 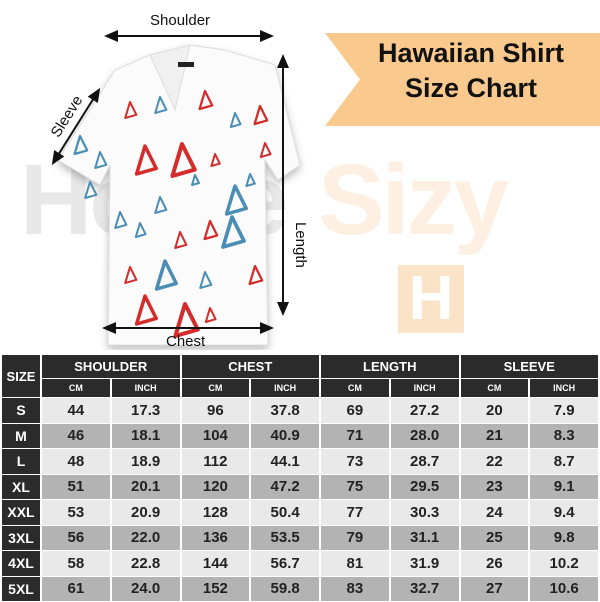 What do you see at coordinates (21, 486) in the screenshot?
I see `size-cell: XL` at bounding box center [21, 486].